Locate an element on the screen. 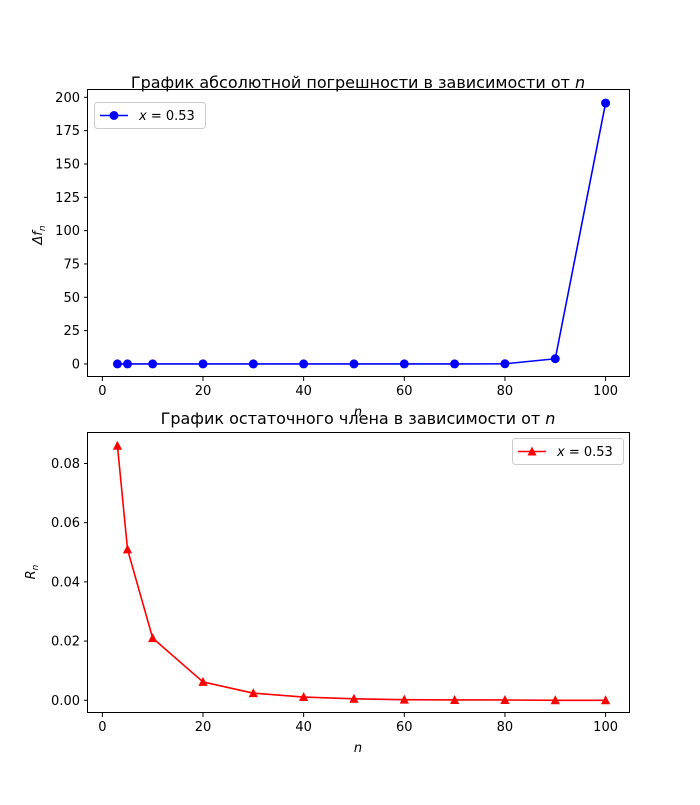  abs-error-y-tick-label: 200 is located at coordinates (67, 98).